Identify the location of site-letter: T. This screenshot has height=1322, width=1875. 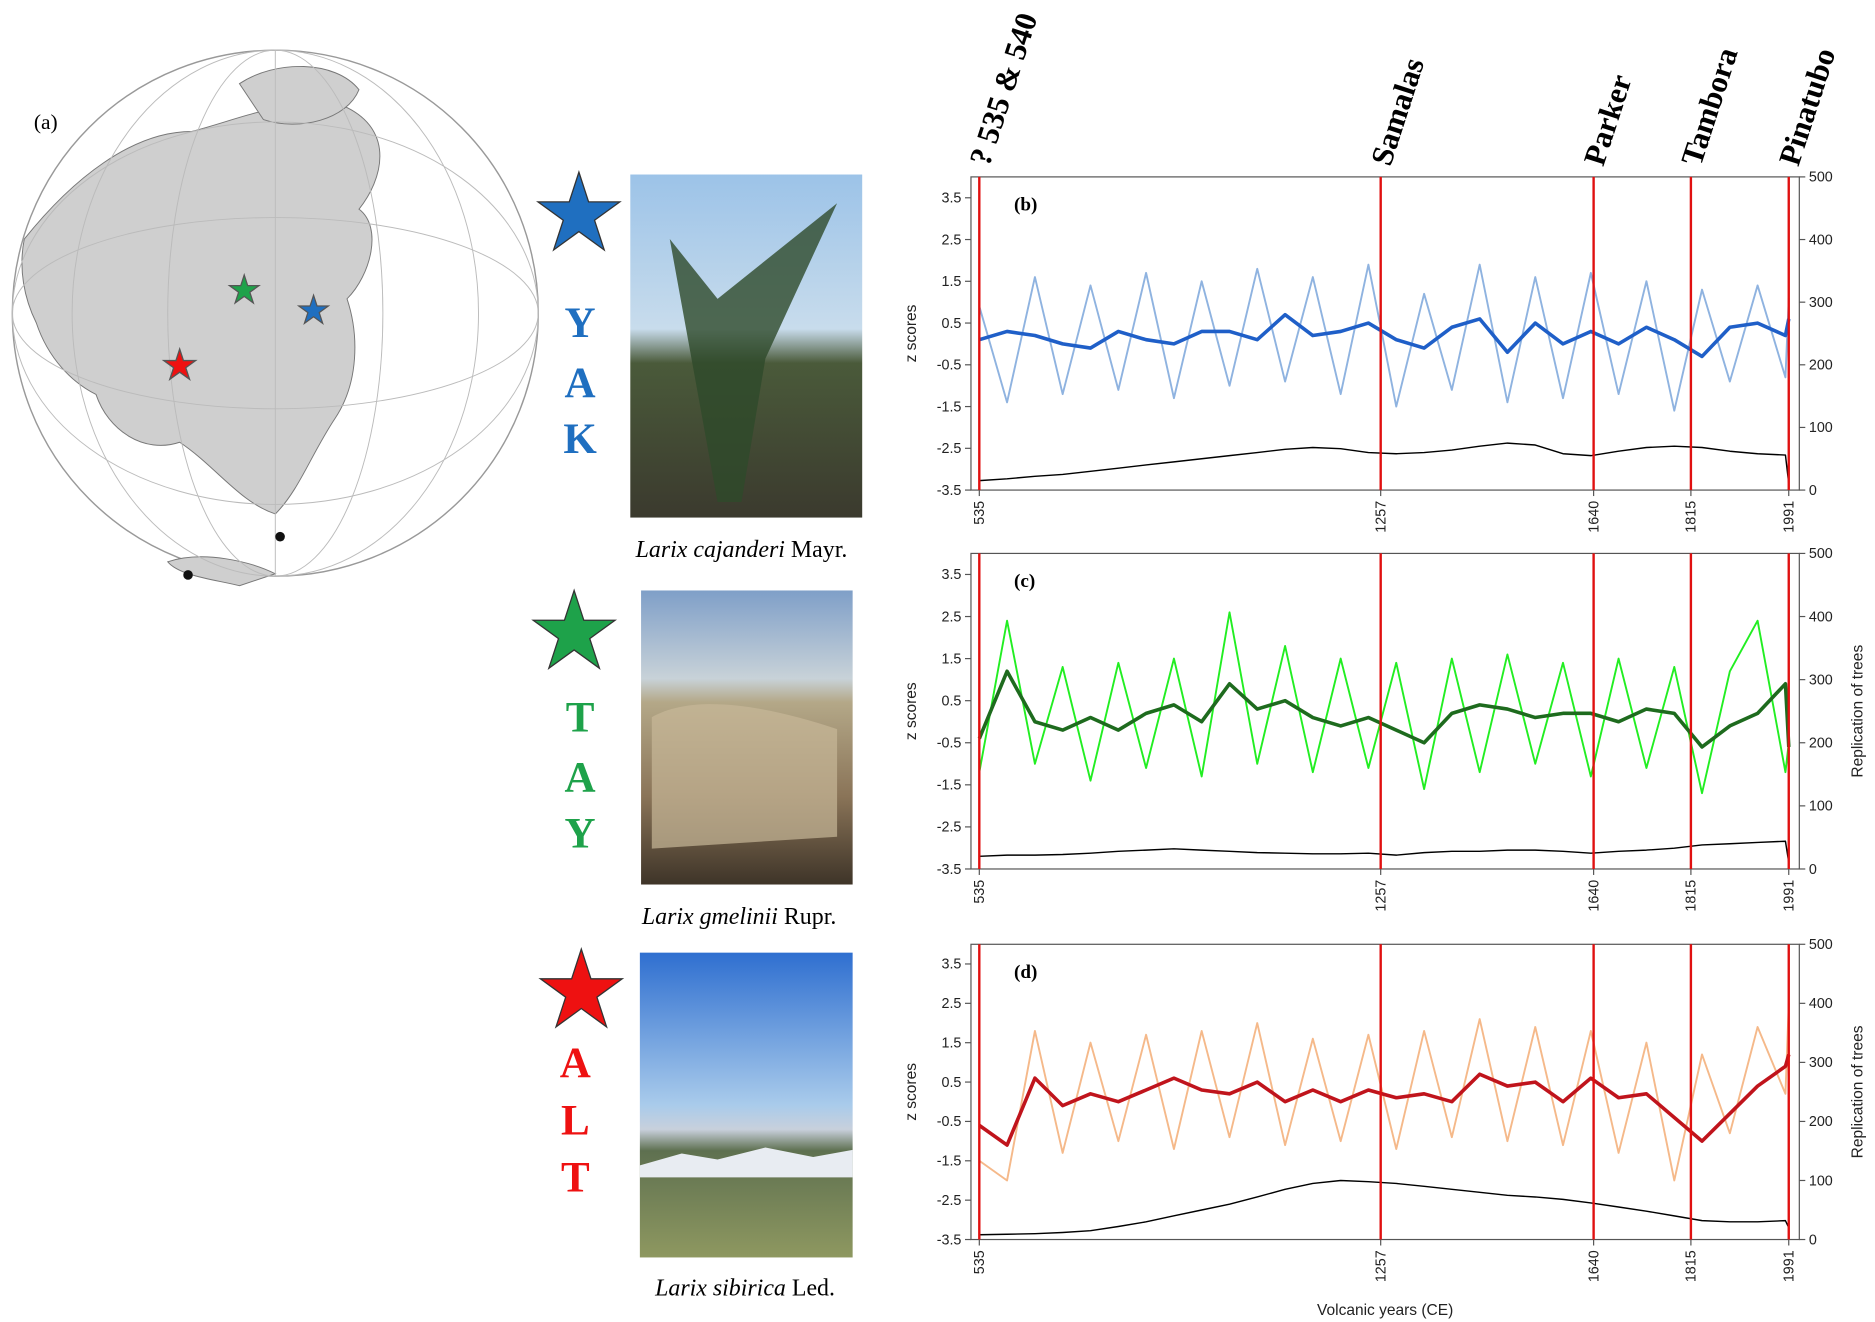
(580, 718).